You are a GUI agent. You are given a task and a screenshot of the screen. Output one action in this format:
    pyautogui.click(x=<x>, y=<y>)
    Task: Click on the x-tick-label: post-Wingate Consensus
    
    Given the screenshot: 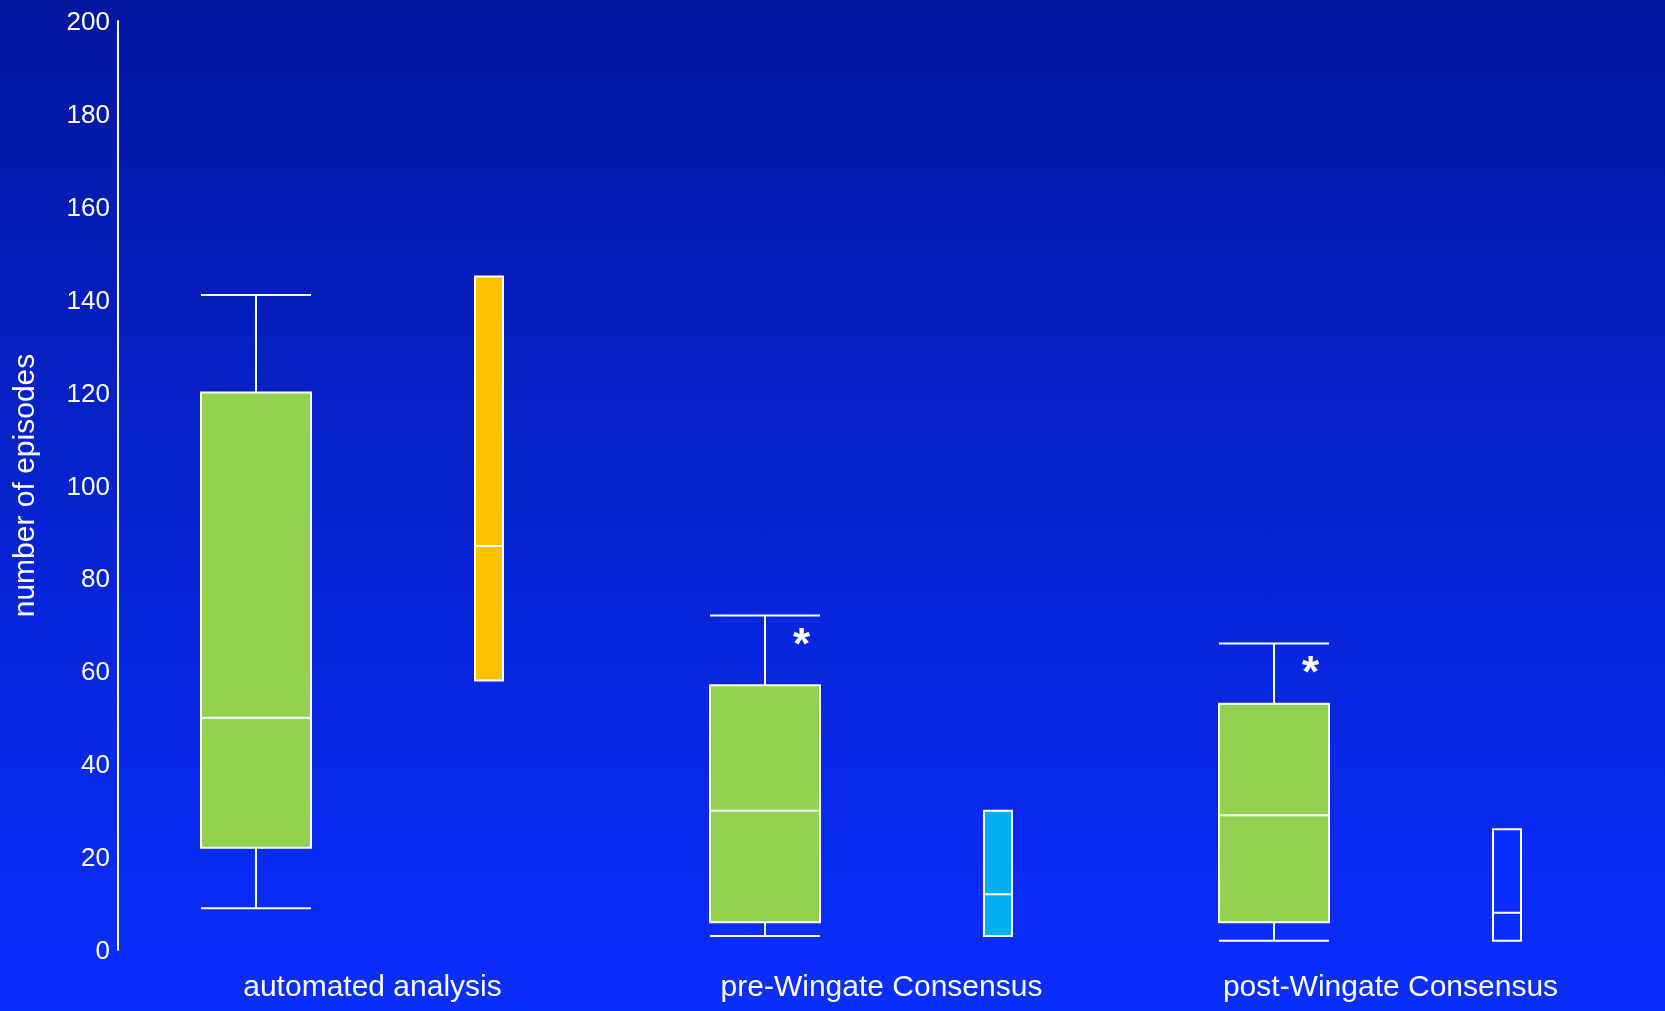 What is the action you would take?
    pyautogui.click(x=1390, y=985)
    